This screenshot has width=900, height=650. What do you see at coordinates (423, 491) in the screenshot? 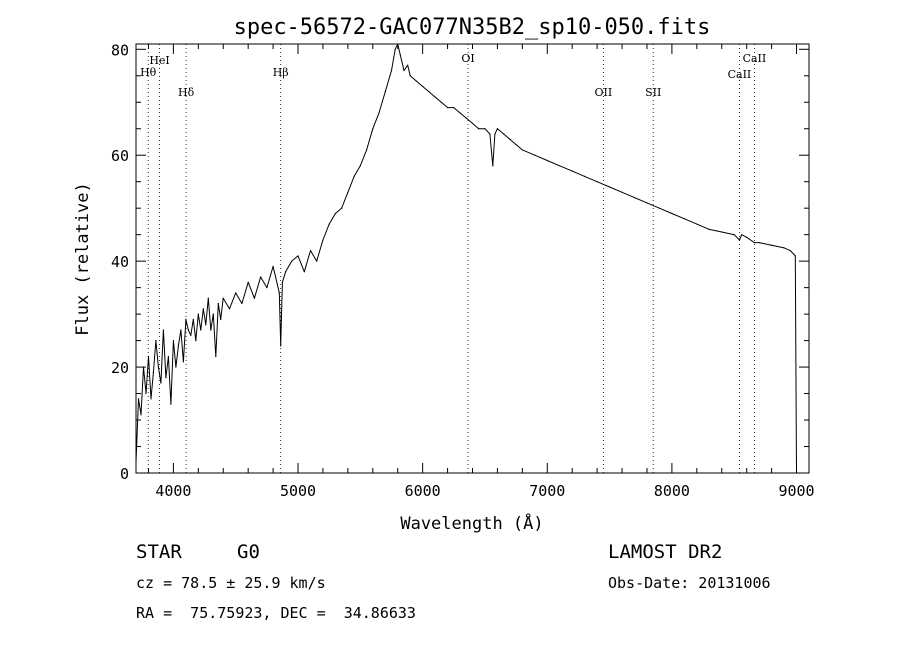
I see `x-tick-label: 6000` at bounding box center [423, 491].